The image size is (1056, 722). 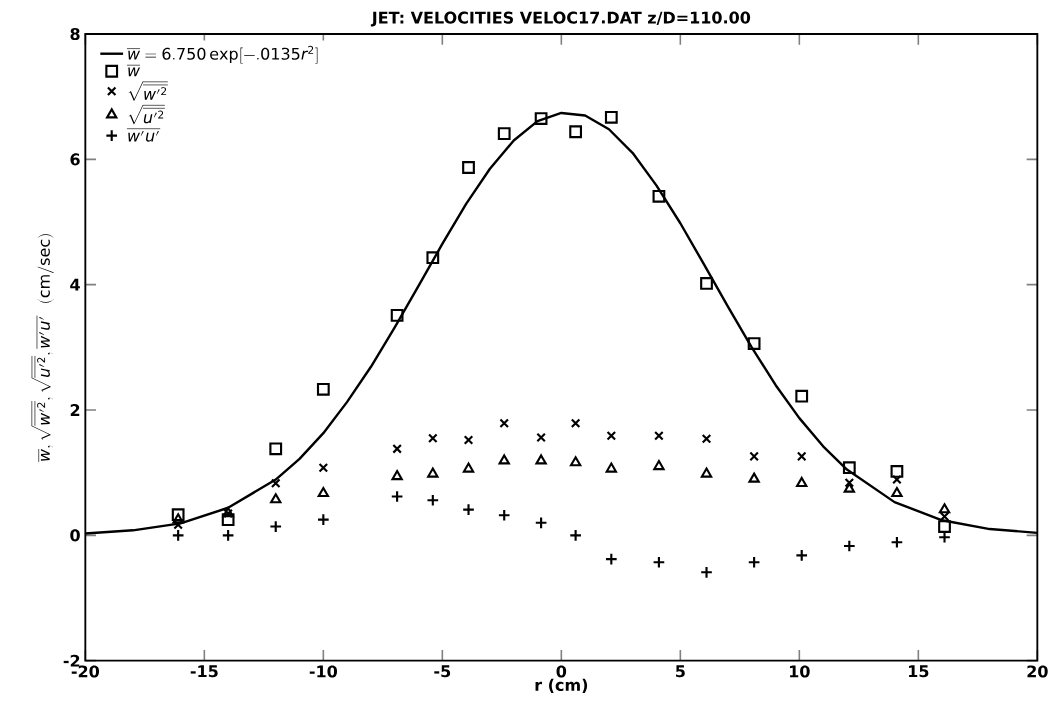 I want to click on y-tick-label: 8, so click(x=75, y=34).